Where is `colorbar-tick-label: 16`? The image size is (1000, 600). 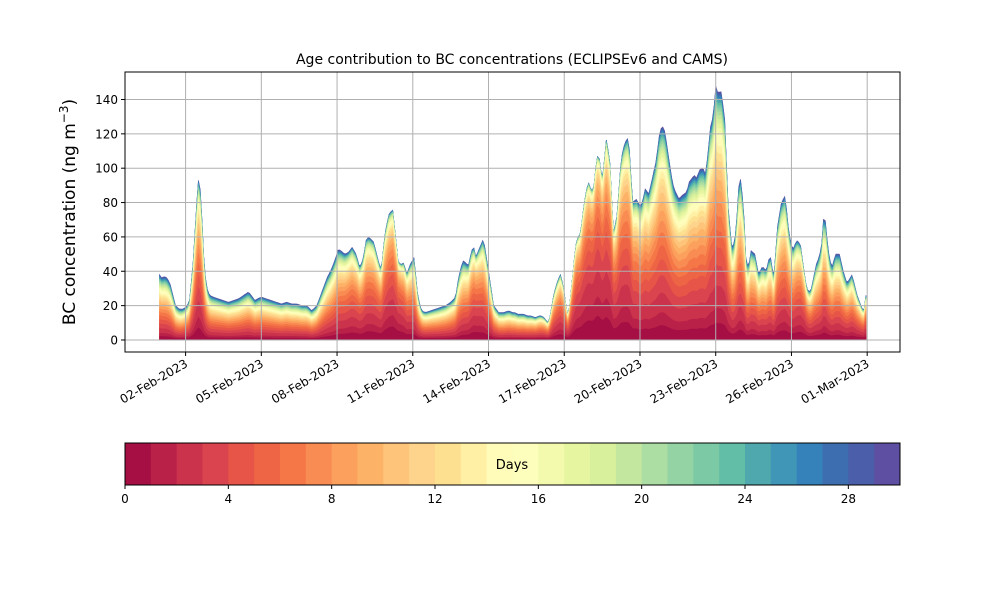
colorbar-tick-label: 16 is located at coordinates (538, 499).